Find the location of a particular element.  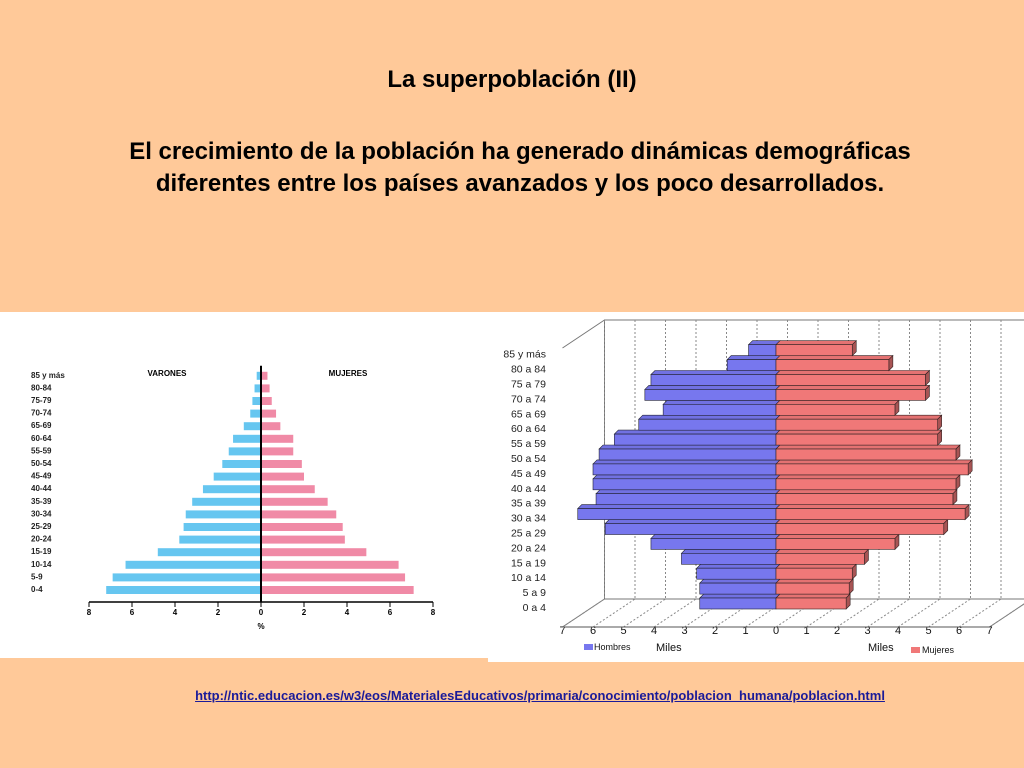

x-tick-label-right: 0 is located at coordinates (776, 631).